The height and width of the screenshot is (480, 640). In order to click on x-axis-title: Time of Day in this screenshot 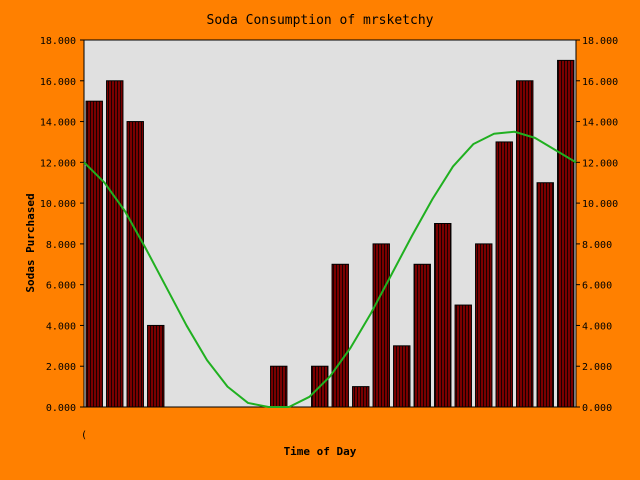, I will do `click(320, 451)`.